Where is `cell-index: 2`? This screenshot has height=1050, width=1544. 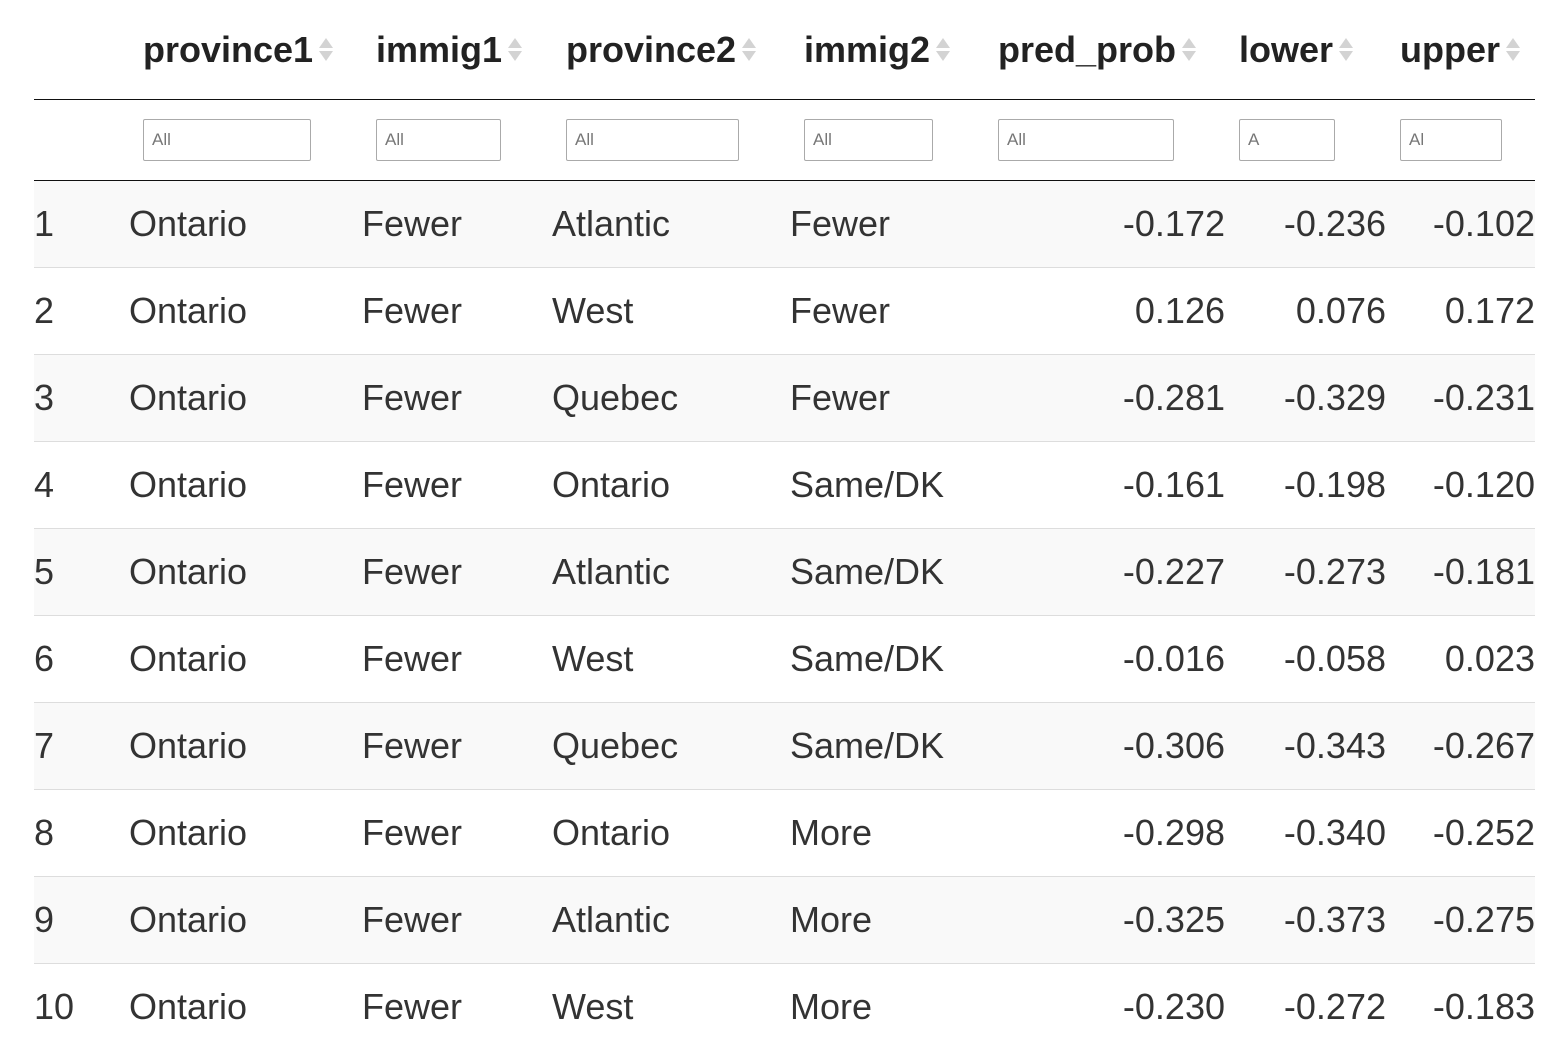 cell-index: 2 is located at coordinates (81, 311).